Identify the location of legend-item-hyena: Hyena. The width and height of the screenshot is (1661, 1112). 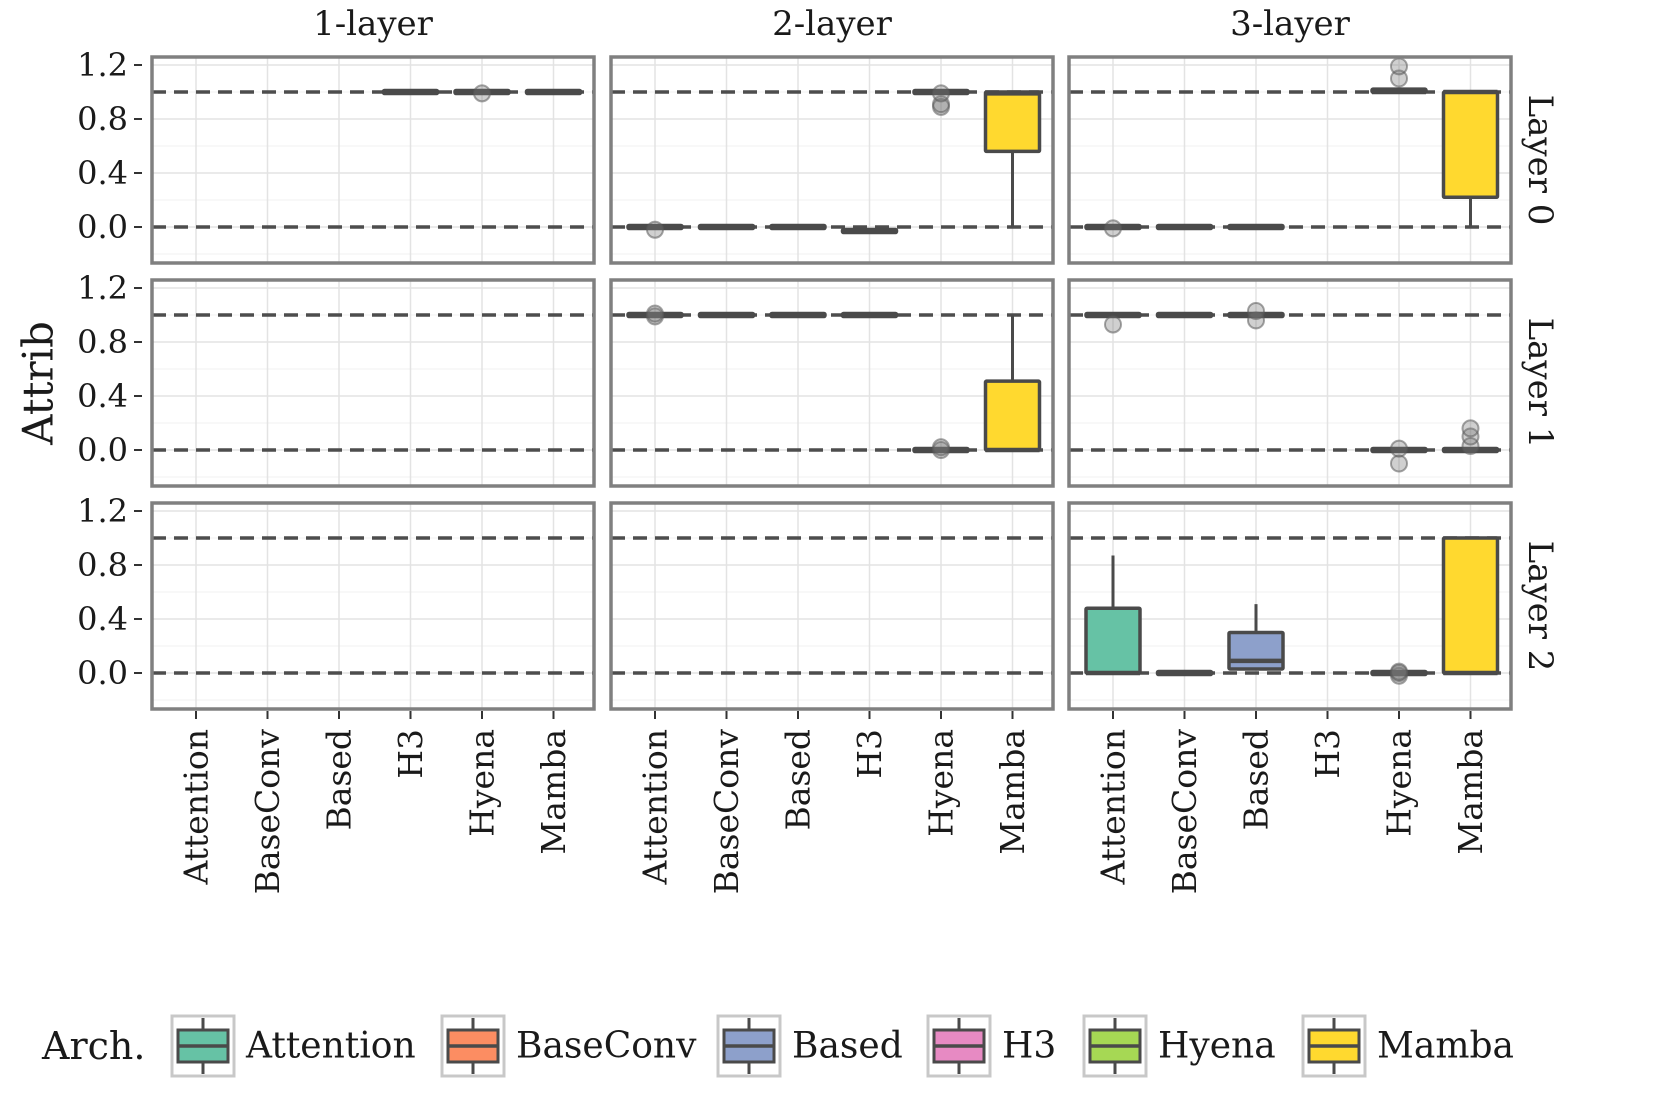
(1179, 1046).